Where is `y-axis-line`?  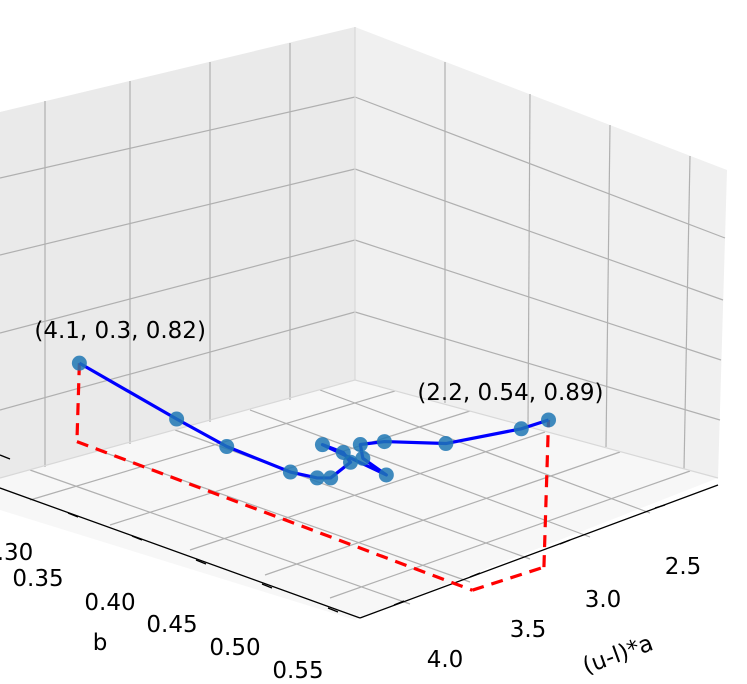 y-axis-line is located at coordinates (180, 553).